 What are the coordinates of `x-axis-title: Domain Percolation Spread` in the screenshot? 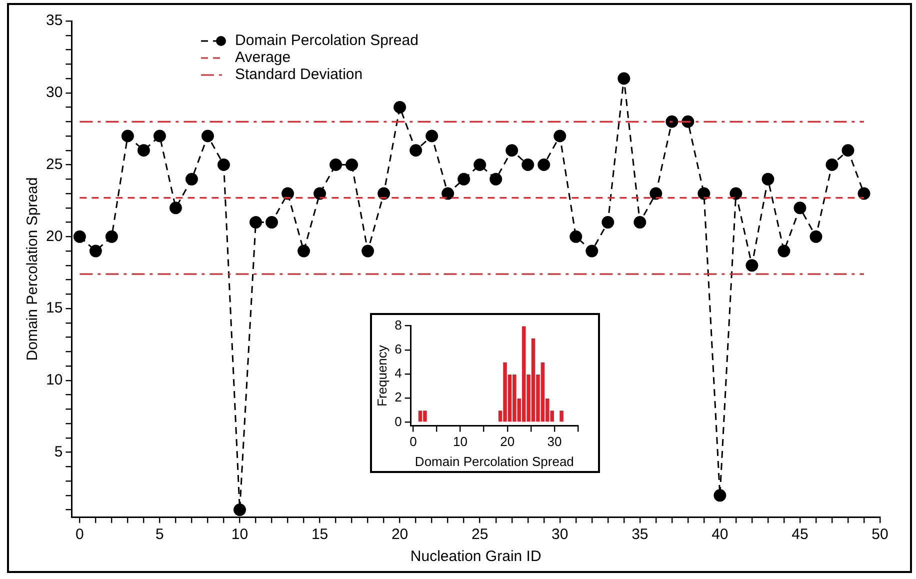 It's located at (494, 461).